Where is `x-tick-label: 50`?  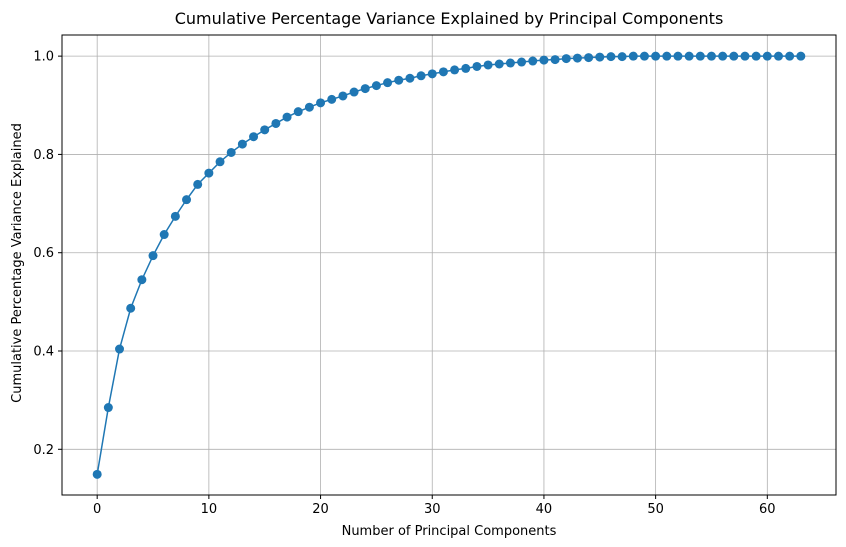
x-tick-label: 50 is located at coordinates (655, 509).